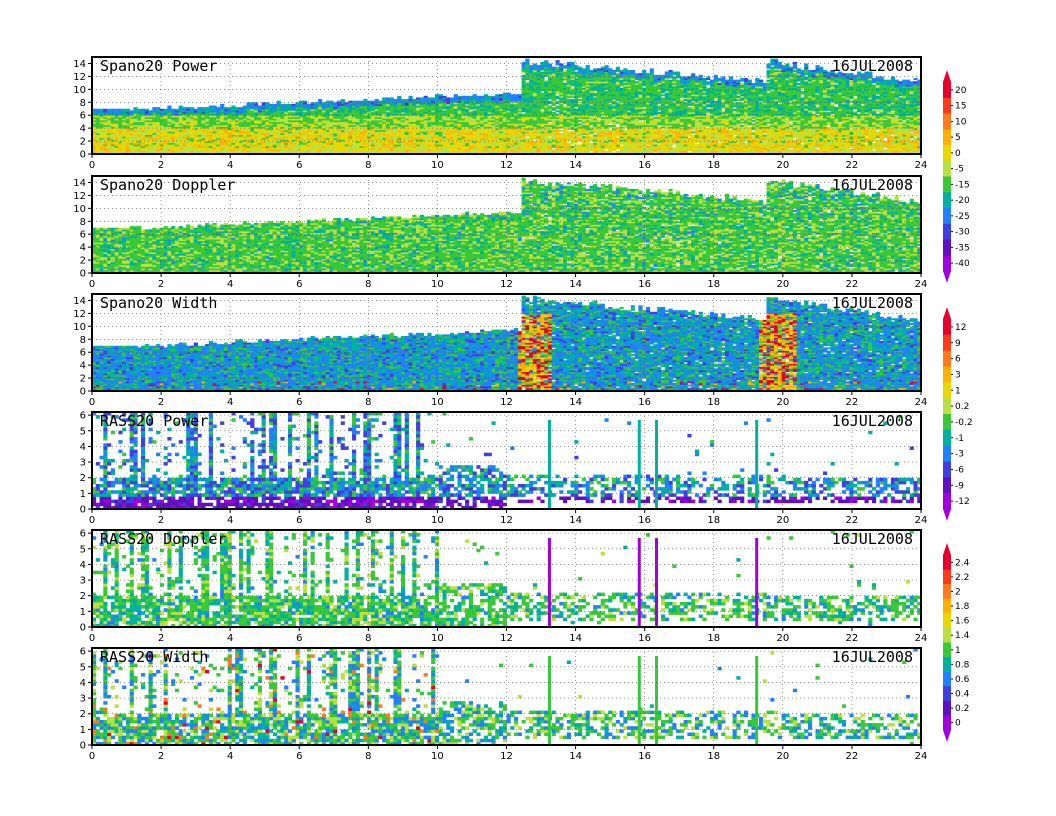 This screenshot has width=1056, height=816. Describe the element at coordinates (154, 657) in the screenshot. I see `panel-title: RASS20 Width` at that location.